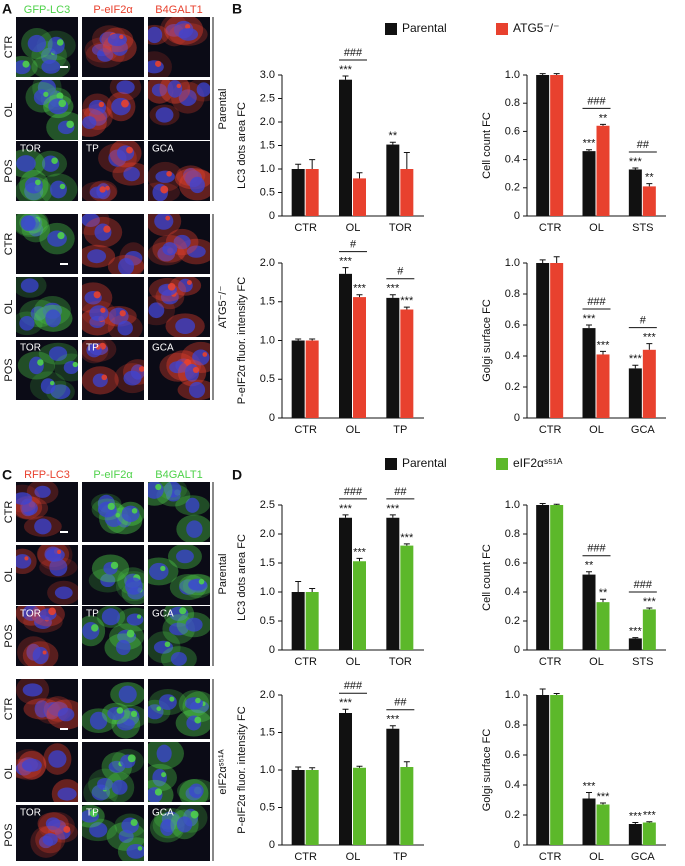  What do you see at coordinates (502, 29) in the screenshot?
I see `legend-swatch` at bounding box center [502, 29].